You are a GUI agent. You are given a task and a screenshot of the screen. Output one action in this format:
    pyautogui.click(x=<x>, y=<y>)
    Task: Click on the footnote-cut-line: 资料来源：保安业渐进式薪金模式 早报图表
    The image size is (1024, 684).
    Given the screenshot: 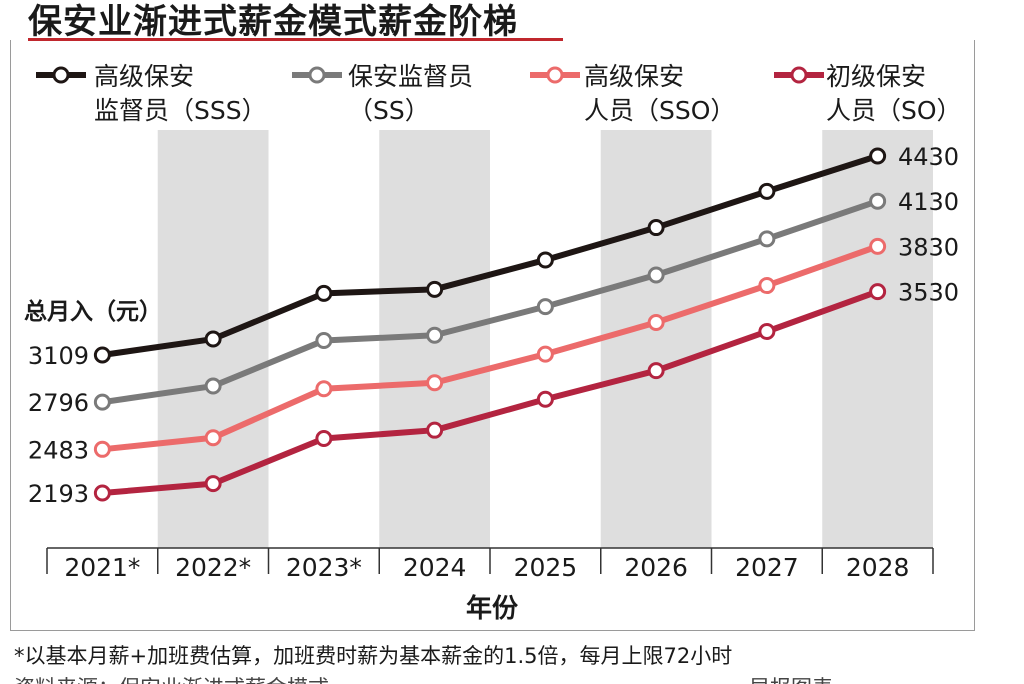 What is the action you would take?
    pyautogui.click(x=474, y=678)
    